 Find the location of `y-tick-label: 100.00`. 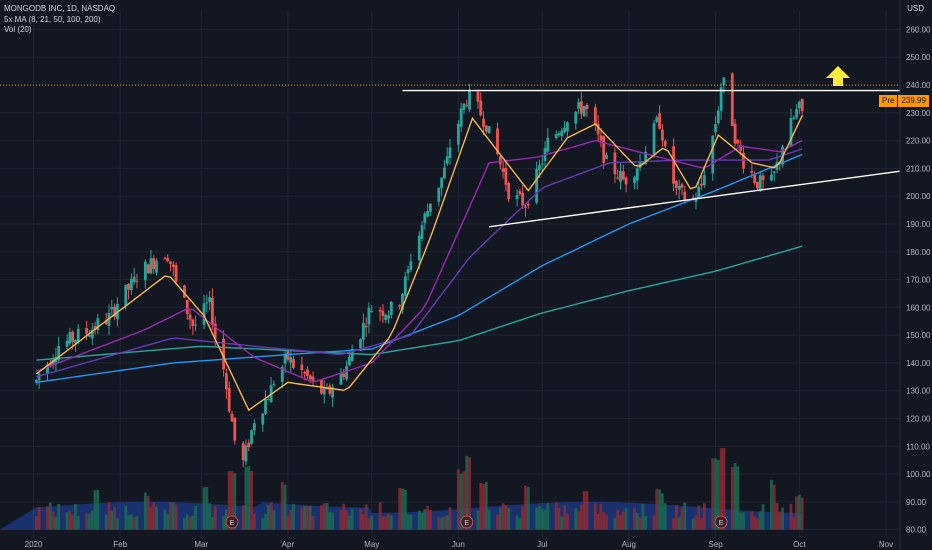

y-tick-label: 100.00 is located at coordinates (918, 474).